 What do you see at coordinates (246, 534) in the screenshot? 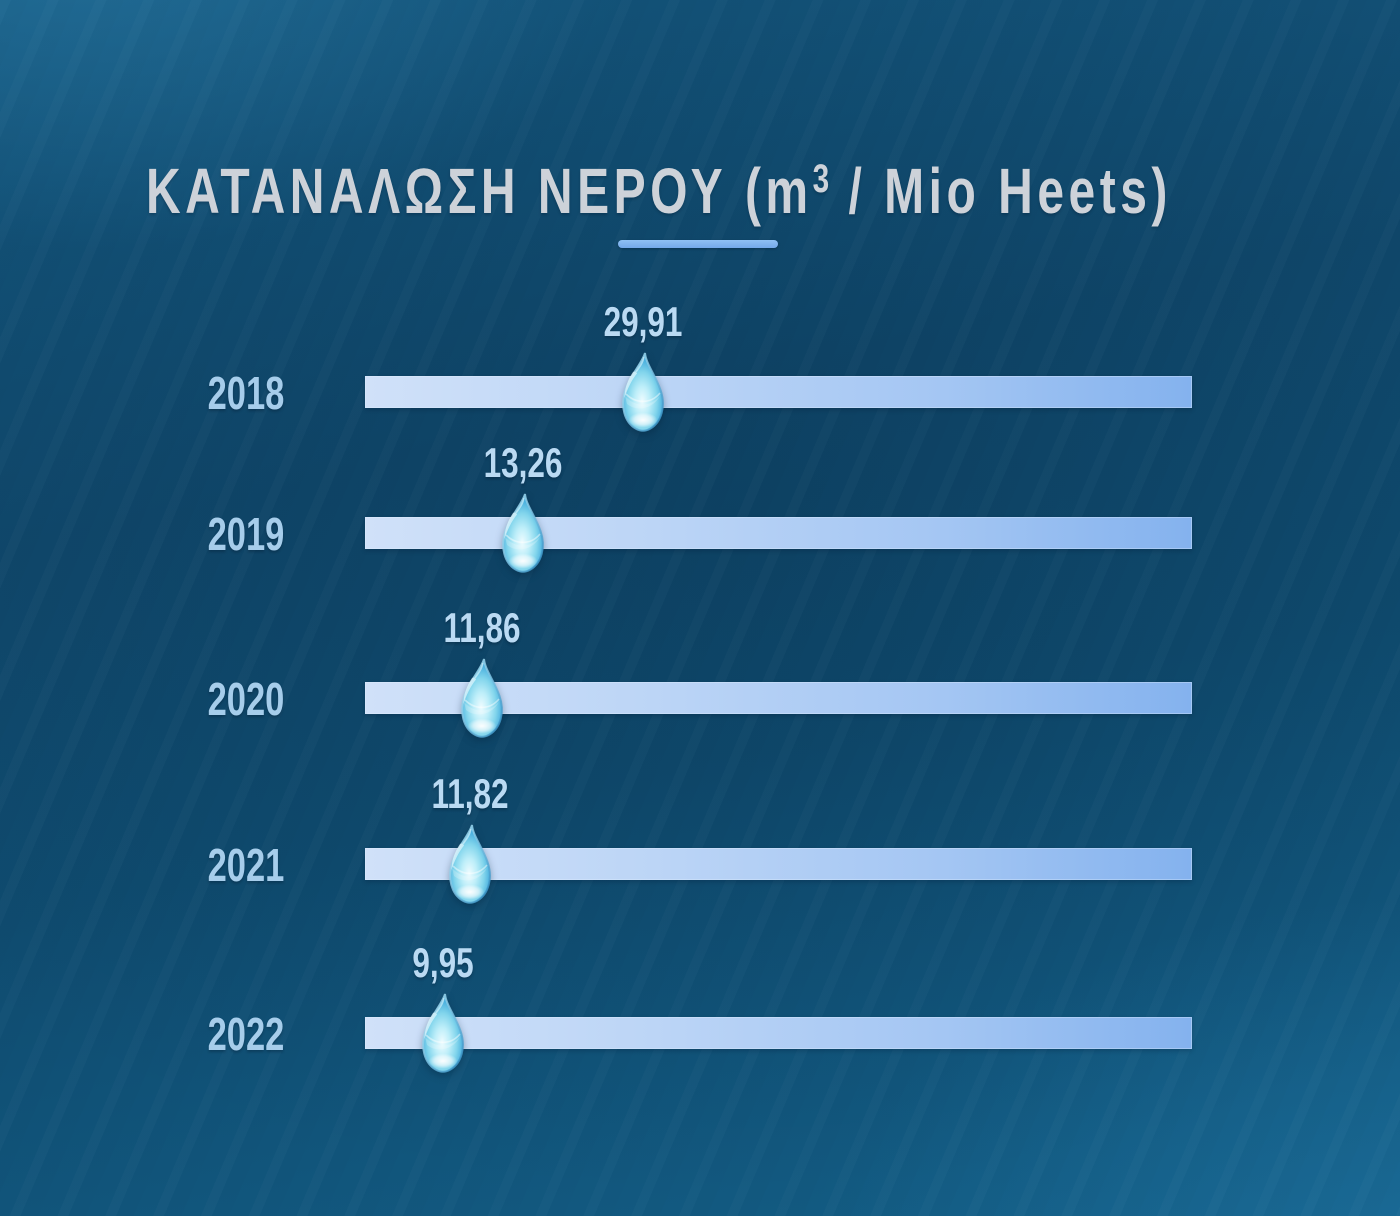
I see `year-label: 2019` at bounding box center [246, 534].